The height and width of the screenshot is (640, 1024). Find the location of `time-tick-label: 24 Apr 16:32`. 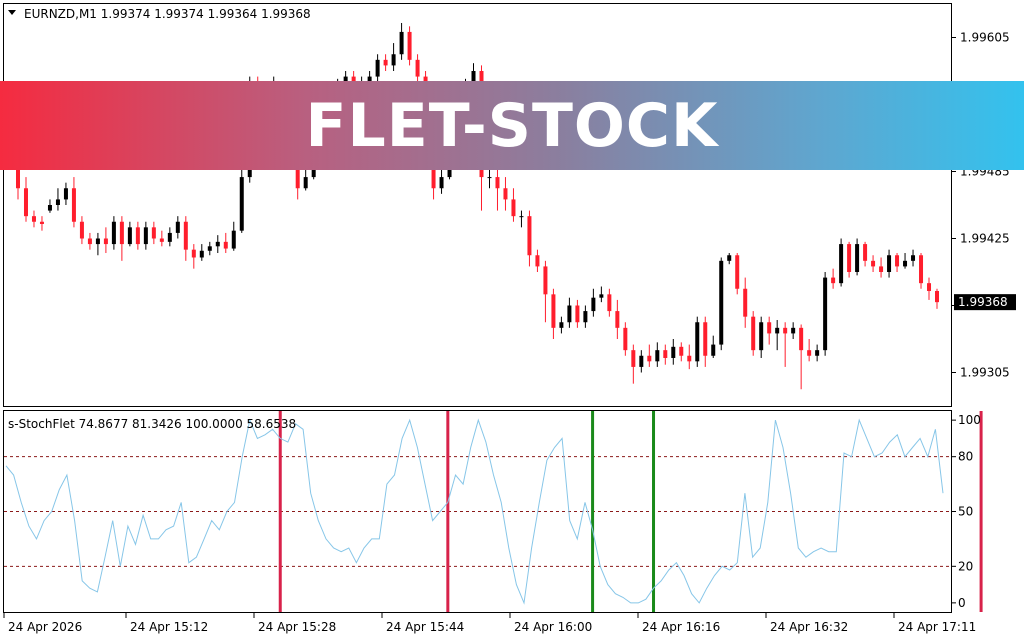

time-tick-label: 24 Apr 16:32 is located at coordinates (809, 627).